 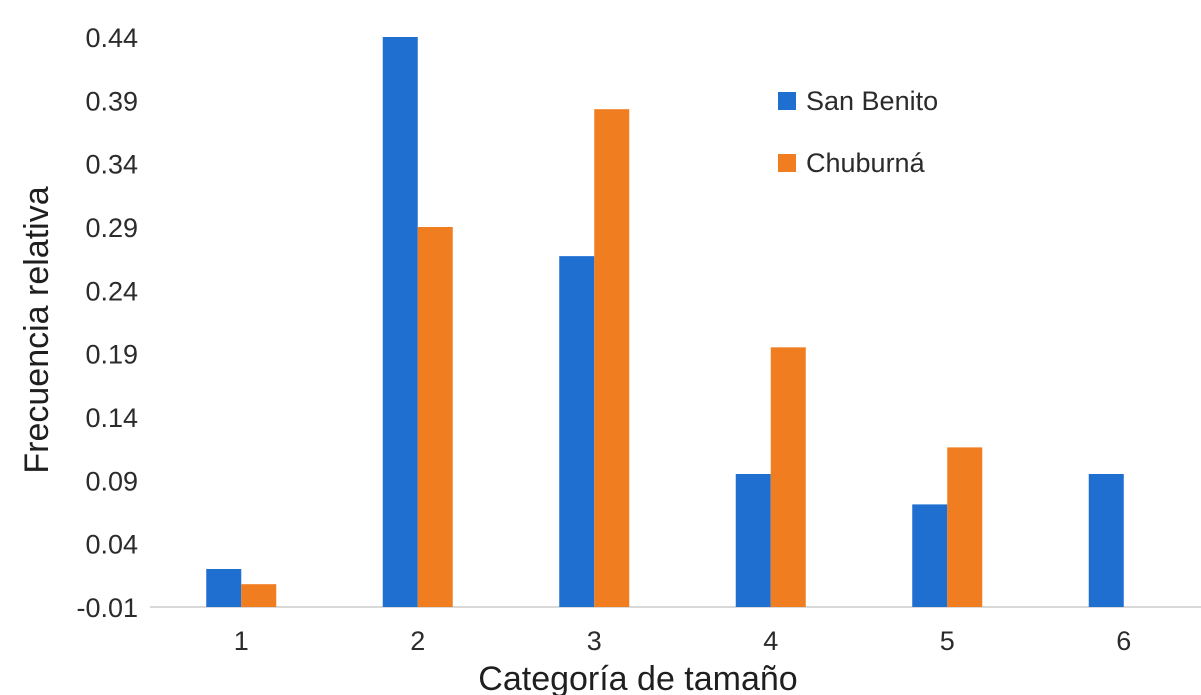 What do you see at coordinates (111, 165) in the screenshot?
I see `y-tick-label: 0.34` at bounding box center [111, 165].